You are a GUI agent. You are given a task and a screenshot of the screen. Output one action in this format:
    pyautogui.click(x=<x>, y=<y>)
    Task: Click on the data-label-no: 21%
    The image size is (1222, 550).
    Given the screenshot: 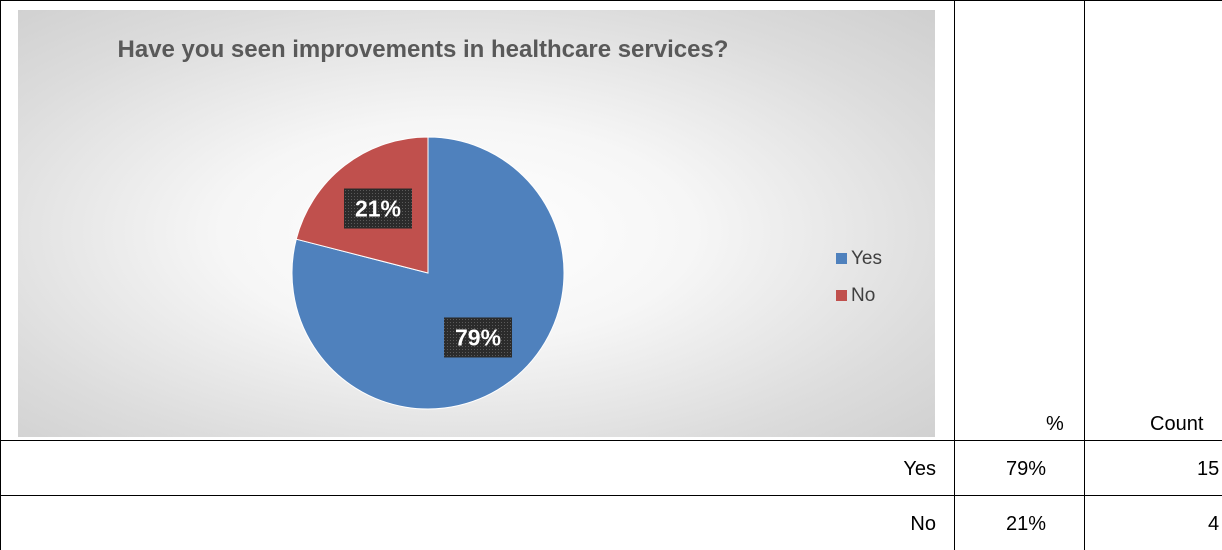 What is the action you would take?
    pyautogui.click(x=377, y=208)
    